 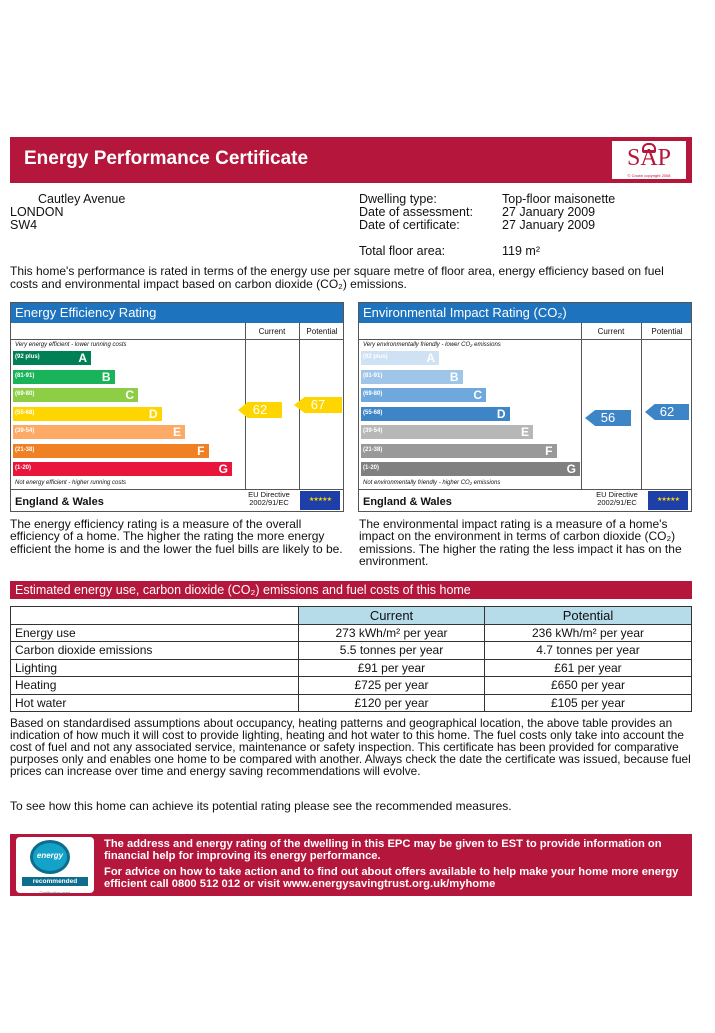 What do you see at coordinates (82, 358) in the screenshot?
I see `band-letter: A` at bounding box center [82, 358].